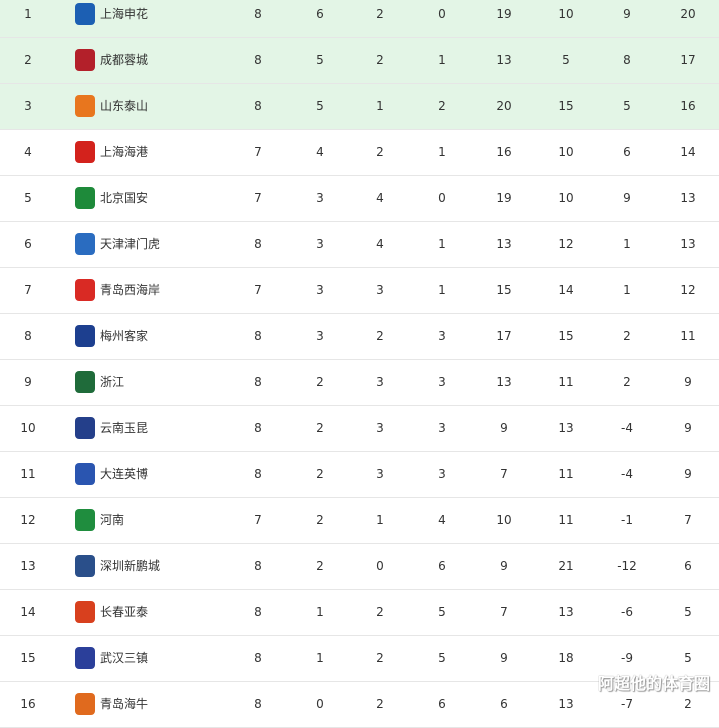 The image size is (719, 728). What do you see at coordinates (688, 704) in the screenshot?
I see `points: 2` at bounding box center [688, 704].